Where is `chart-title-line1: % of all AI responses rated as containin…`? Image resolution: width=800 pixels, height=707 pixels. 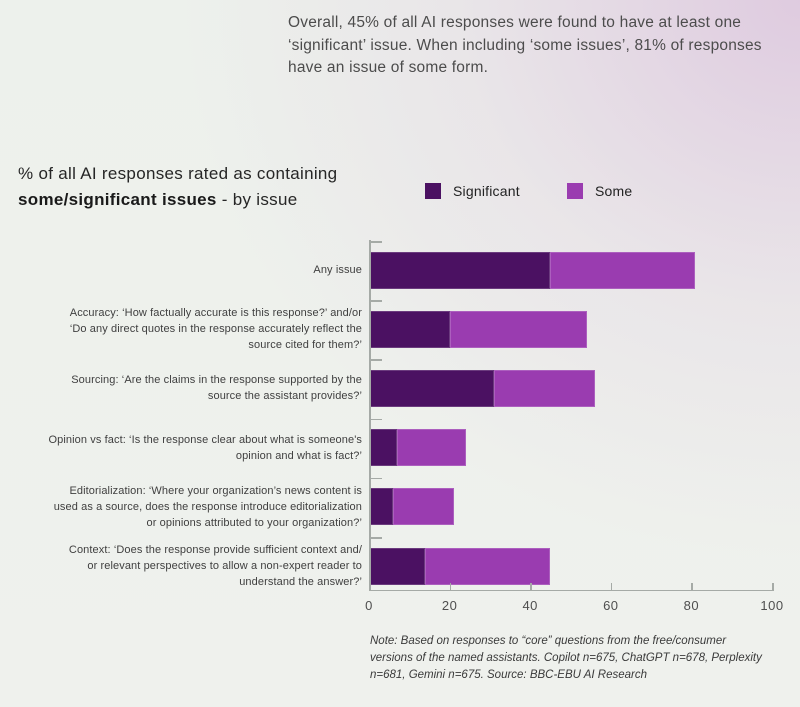 chart-title-line1: % of all AI responses rated as containin… is located at coordinates (178, 173).